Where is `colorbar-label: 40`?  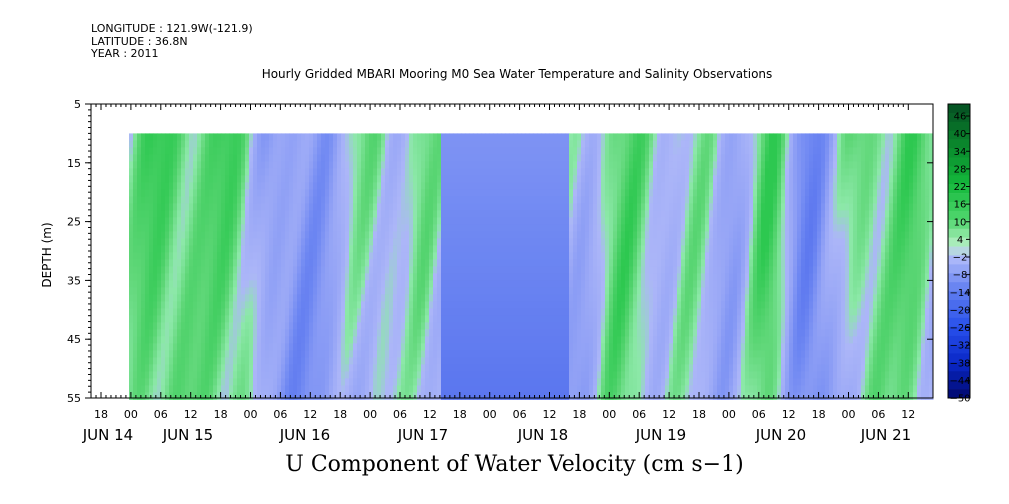 colorbar-label: 40 is located at coordinates (960, 134).